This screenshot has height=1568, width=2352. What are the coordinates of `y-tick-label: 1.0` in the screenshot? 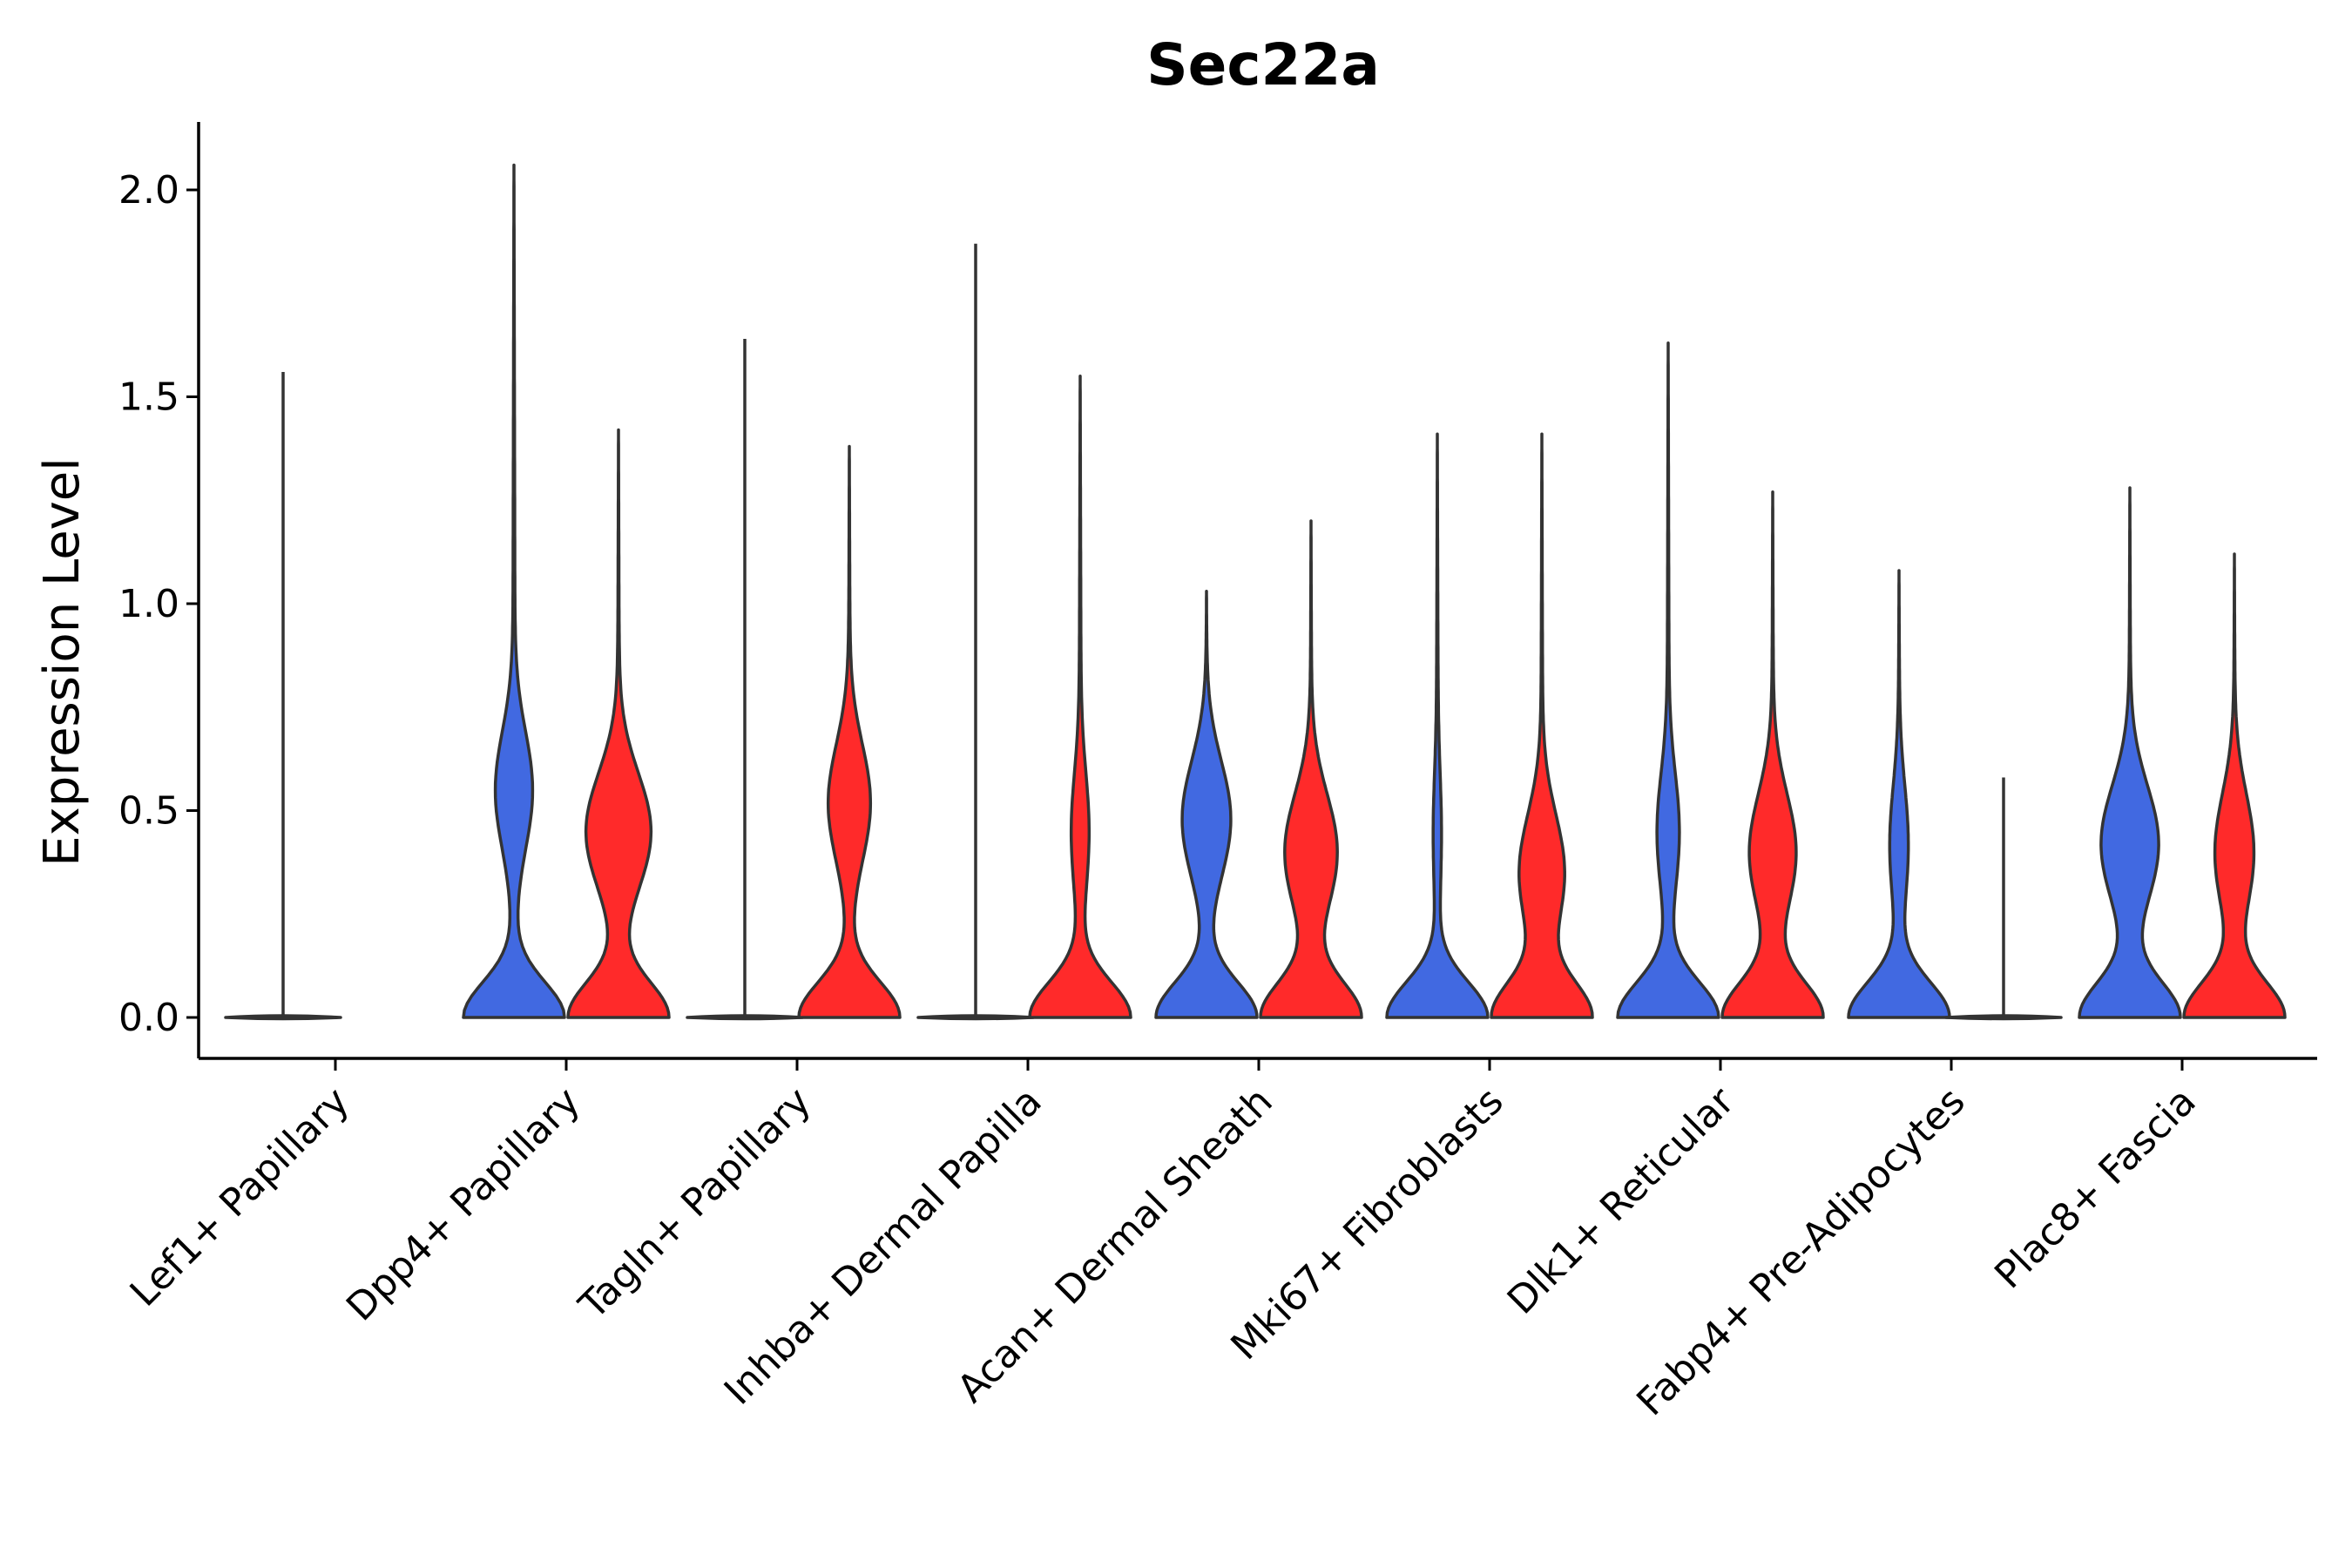 It's located at (148, 604).